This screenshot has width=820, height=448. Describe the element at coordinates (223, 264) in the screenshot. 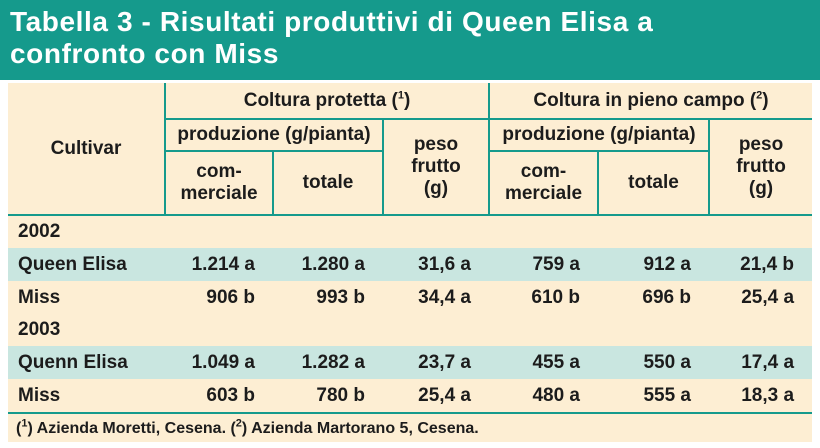

I see `cell-value: 1.214 a` at that location.